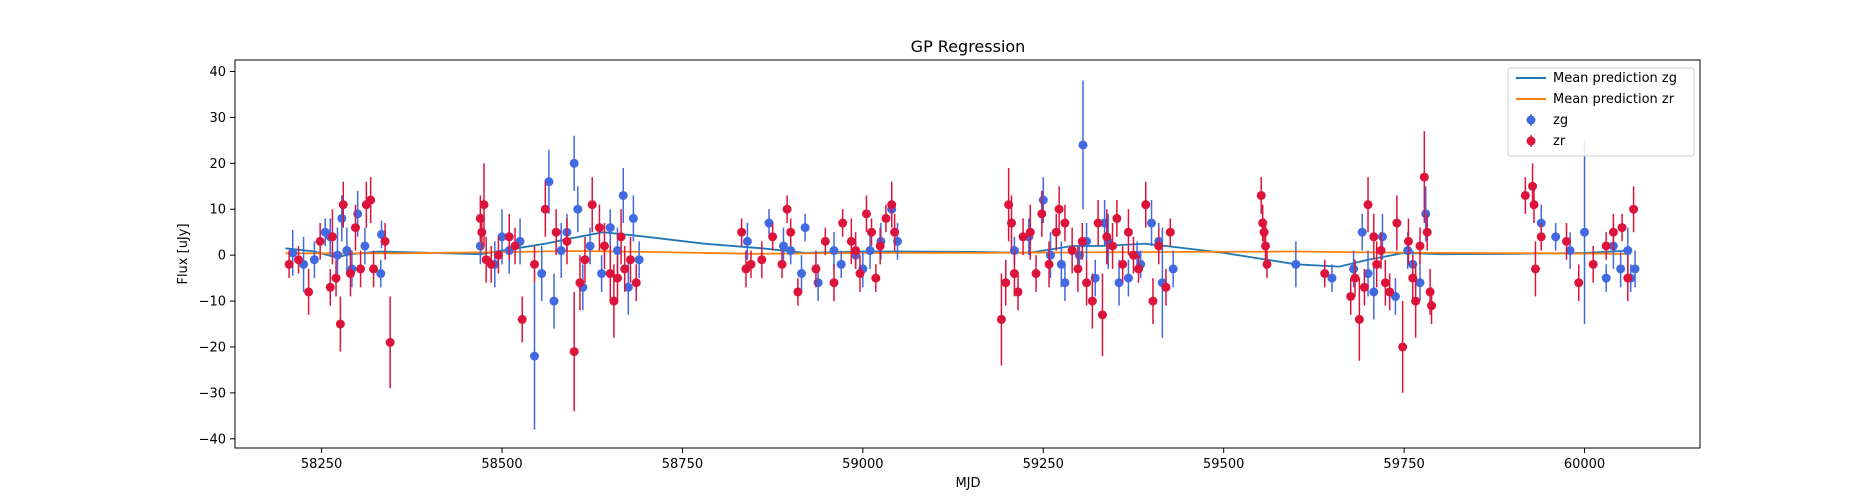  Describe the element at coordinates (212, 302) in the screenshot. I see `y-tick-label: −10` at that location.